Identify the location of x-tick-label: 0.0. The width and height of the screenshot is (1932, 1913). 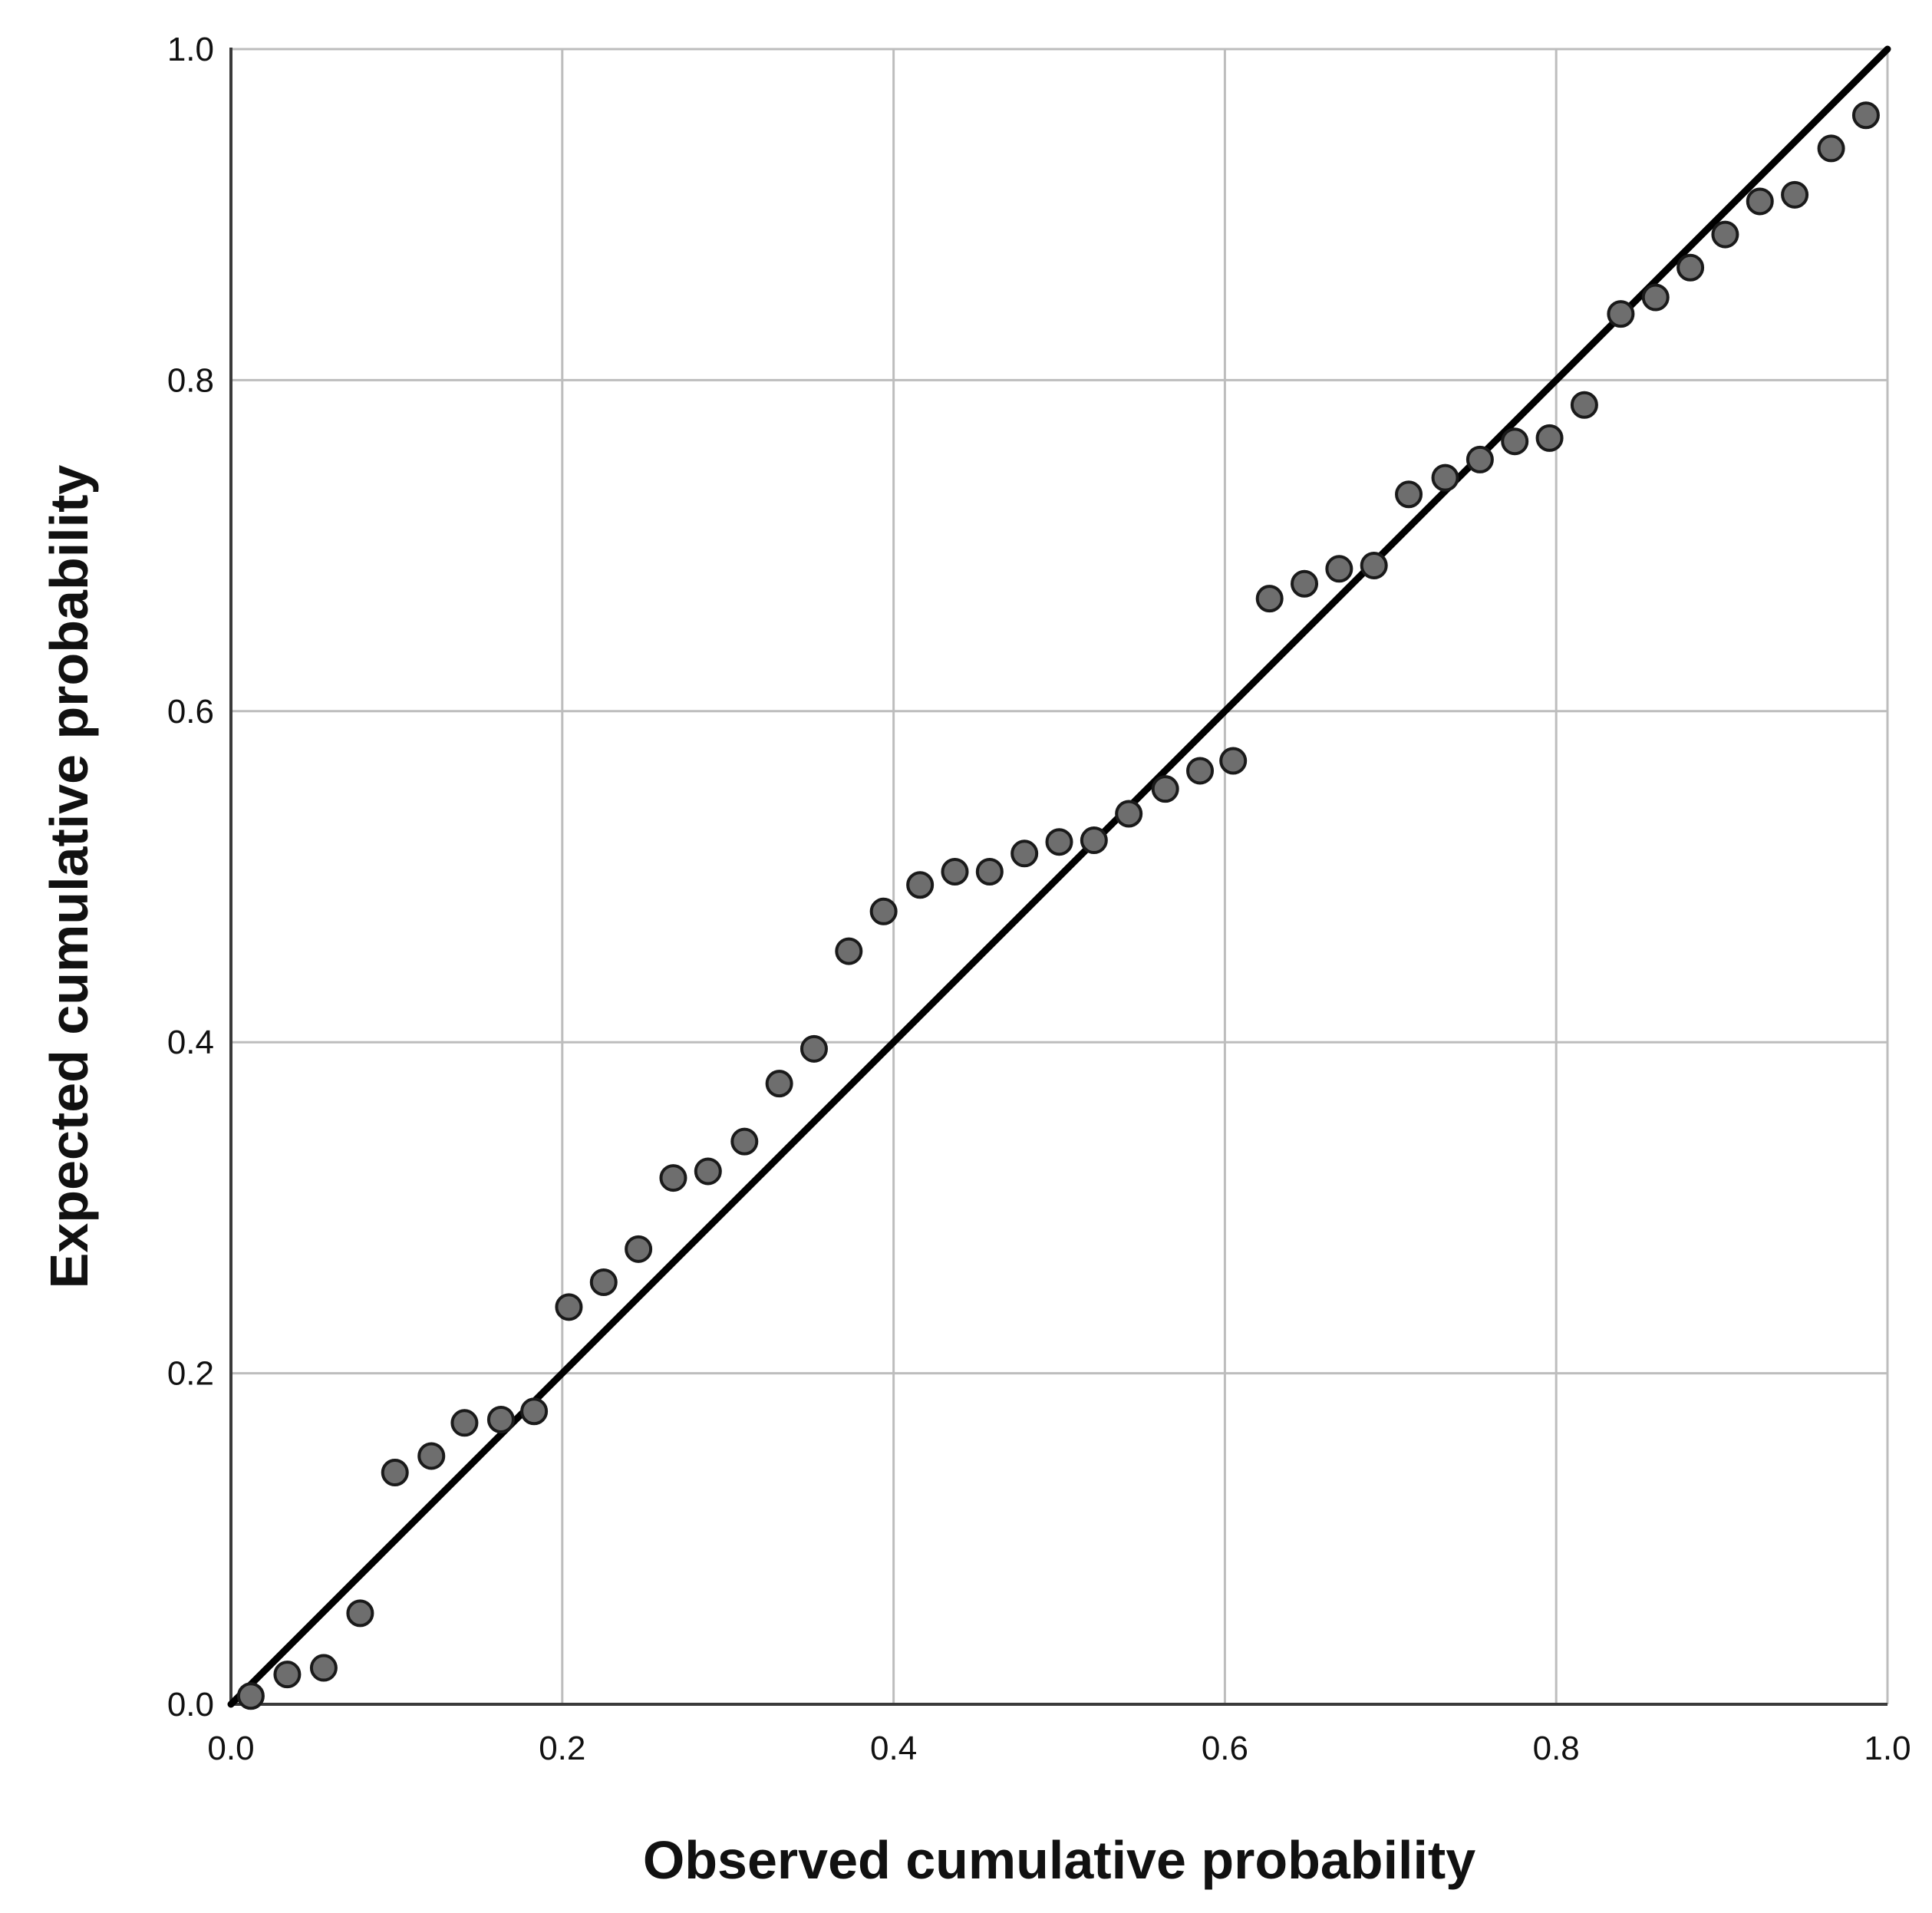
(231, 1748).